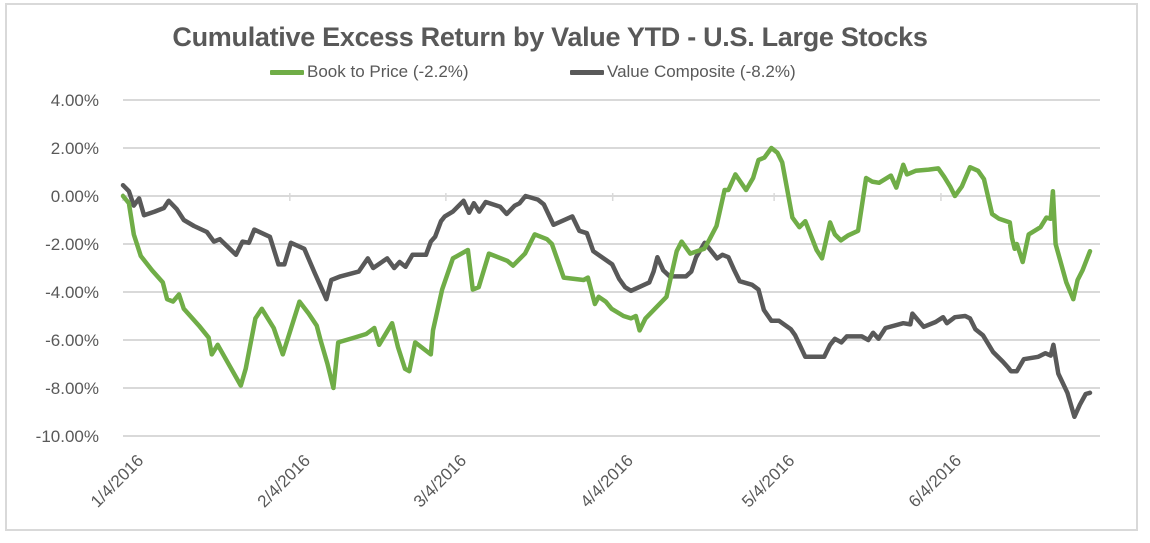 This screenshot has width=1150, height=543. What do you see at coordinates (284, 481) in the screenshot?
I see `x-tick-label: 2/4/2016` at bounding box center [284, 481].